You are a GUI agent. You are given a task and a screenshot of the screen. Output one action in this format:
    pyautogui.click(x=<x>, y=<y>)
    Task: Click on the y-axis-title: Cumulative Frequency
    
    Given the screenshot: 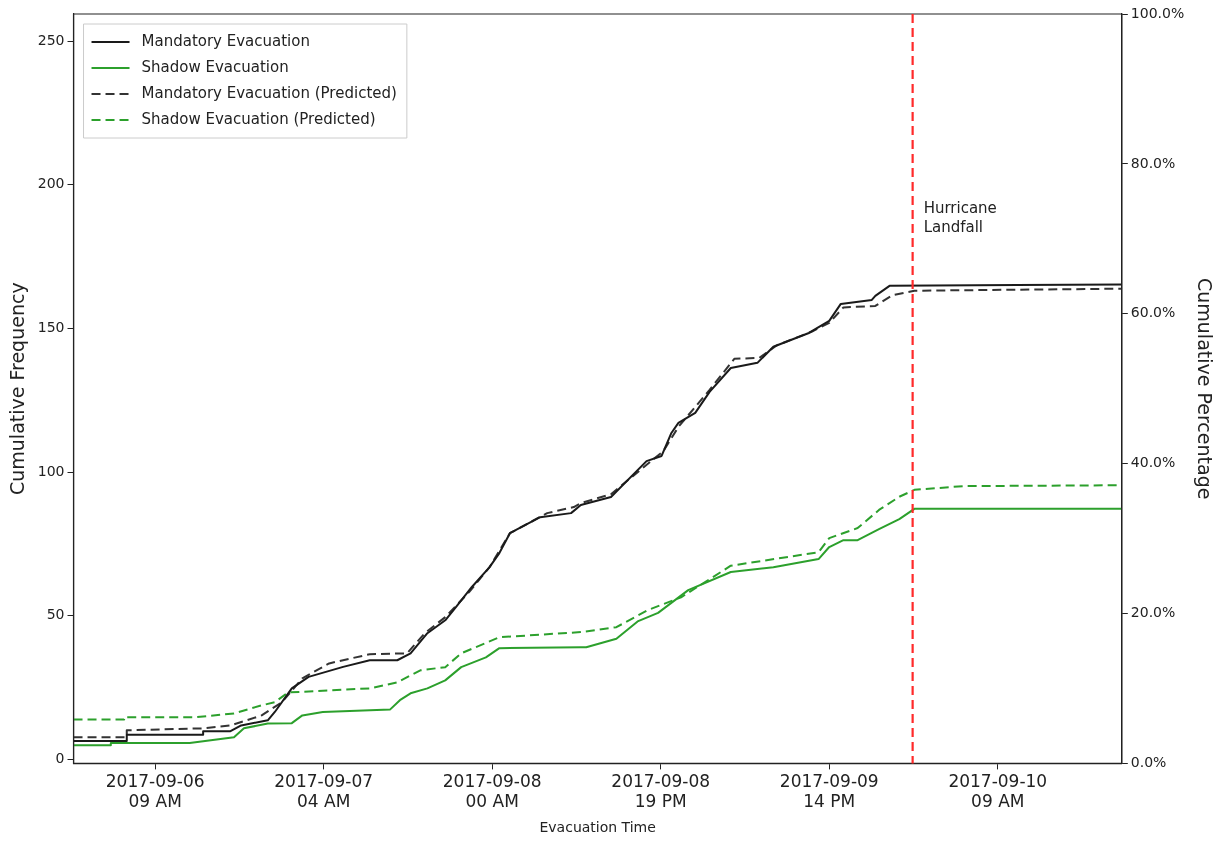 What is the action you would take?
    pyautogui.click(x=17, y=389)
    